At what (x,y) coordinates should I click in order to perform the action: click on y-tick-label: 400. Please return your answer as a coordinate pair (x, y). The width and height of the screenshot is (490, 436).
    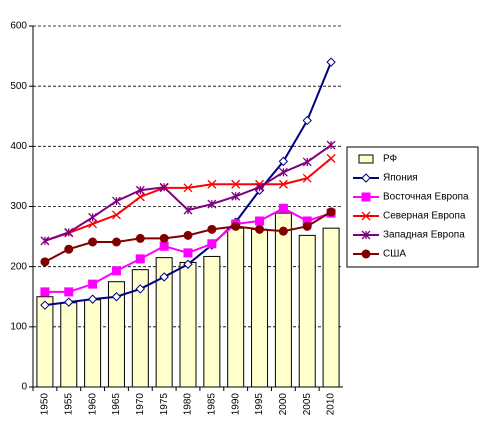
    Looking at the image, I should click on (18, 146).